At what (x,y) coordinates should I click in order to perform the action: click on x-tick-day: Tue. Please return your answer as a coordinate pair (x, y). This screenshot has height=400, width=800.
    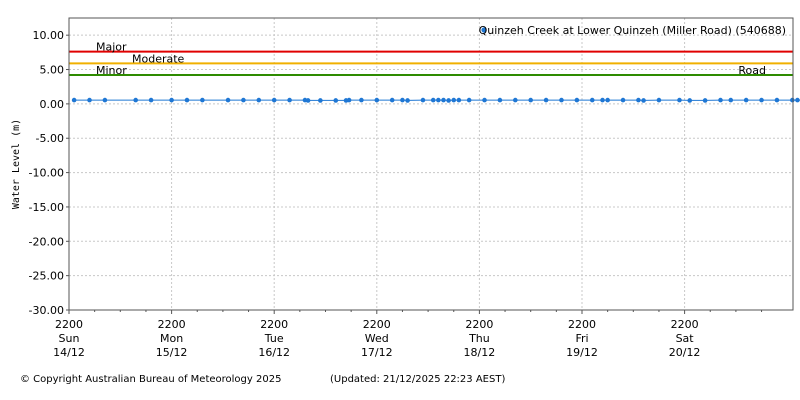
    Looking at the image, I should click on (274, 338).